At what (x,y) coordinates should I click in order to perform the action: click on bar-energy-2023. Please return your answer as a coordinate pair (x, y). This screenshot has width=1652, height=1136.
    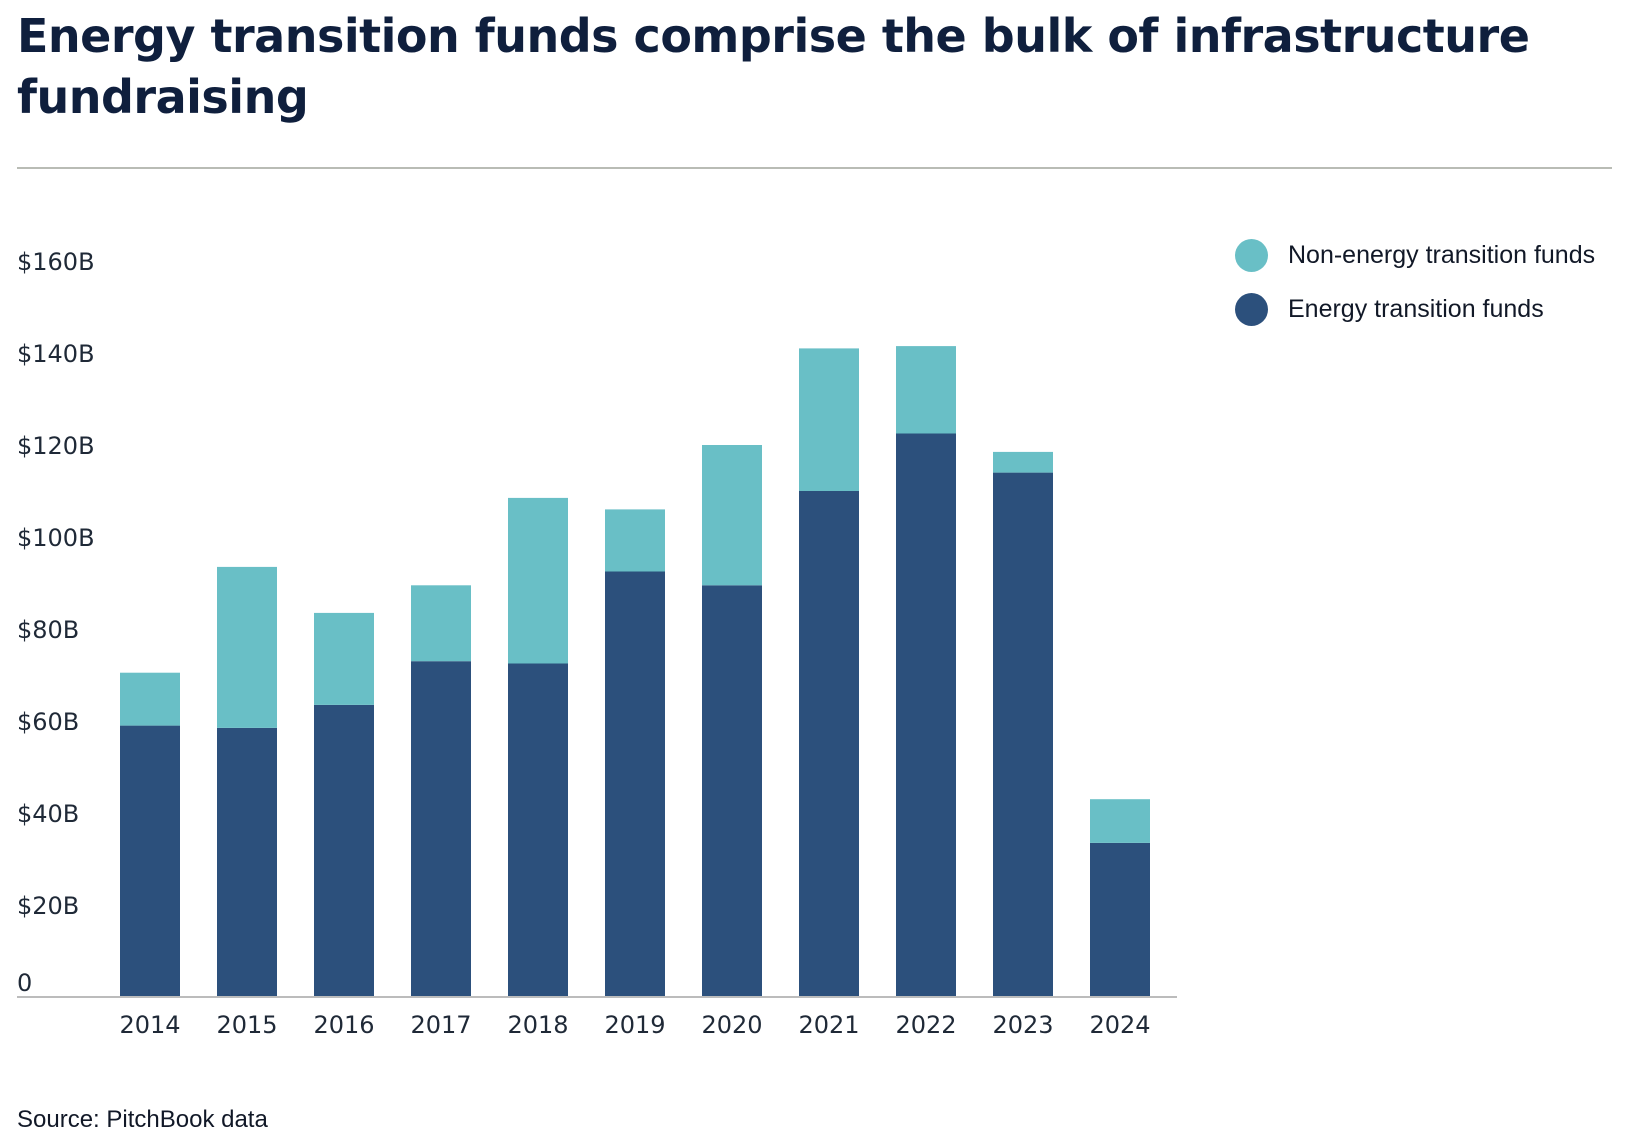
    Looking at the image, I should click on (1023, 735).